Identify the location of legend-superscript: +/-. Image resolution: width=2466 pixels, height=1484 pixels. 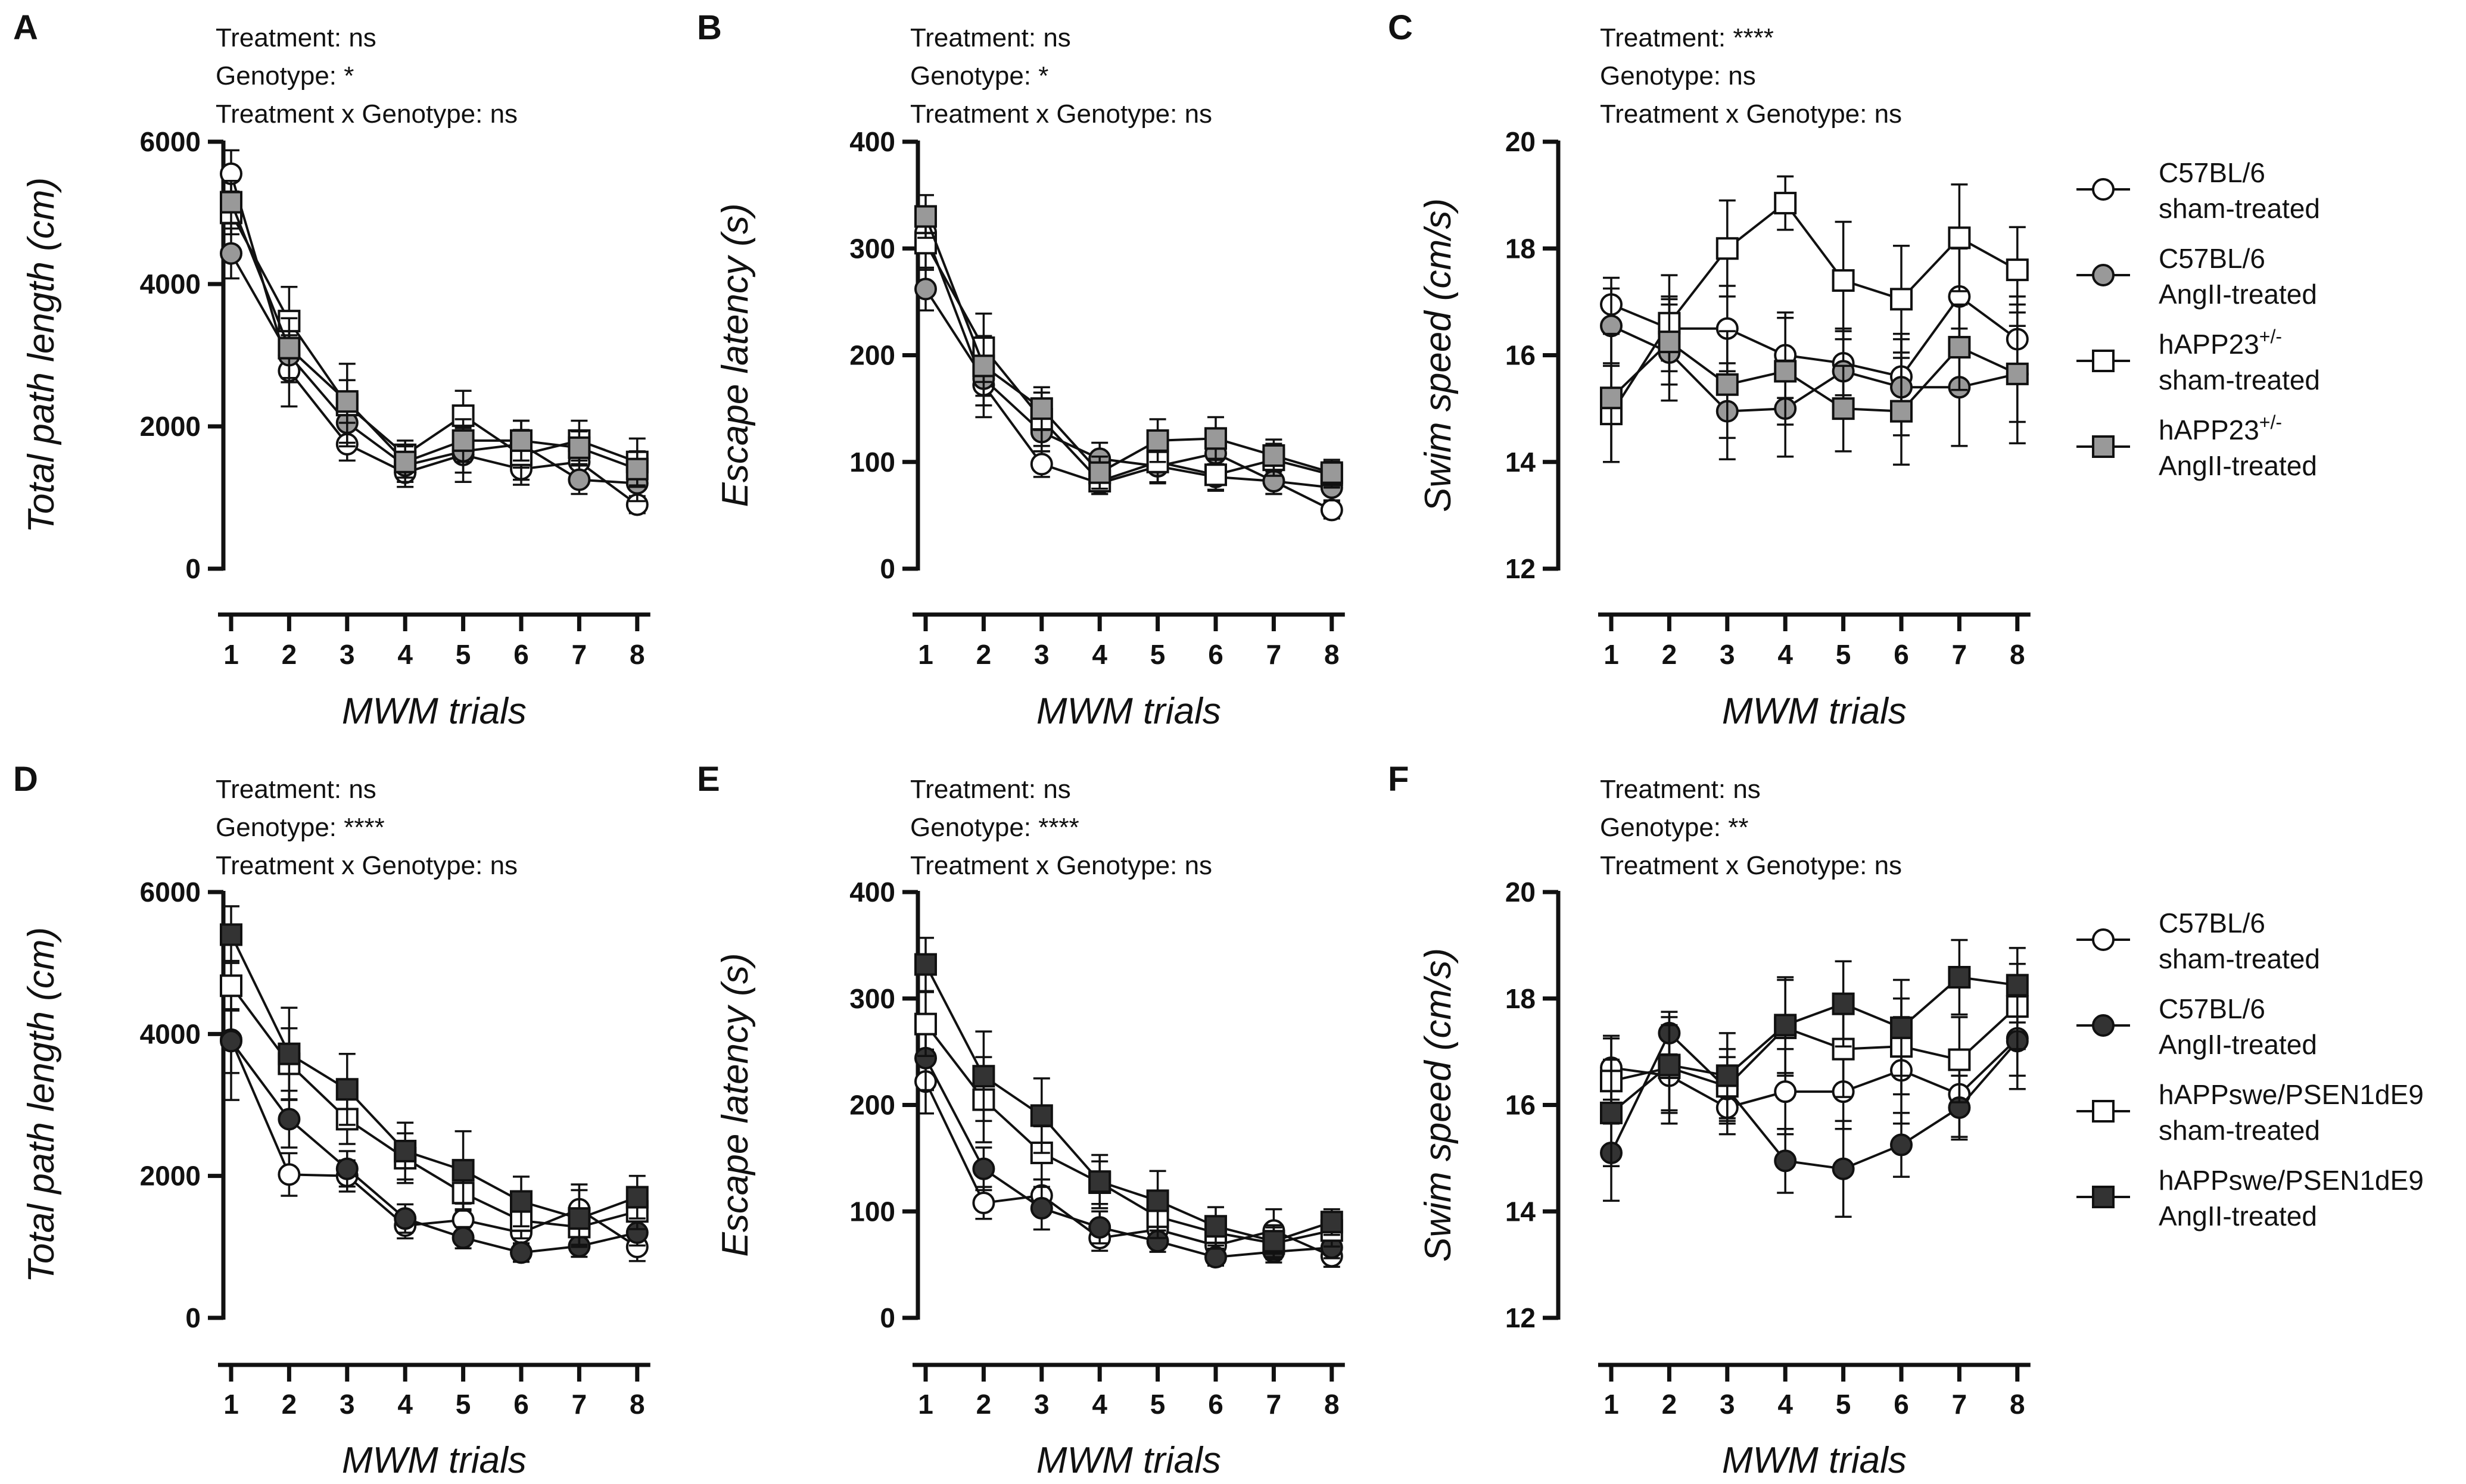
(2270, 422).